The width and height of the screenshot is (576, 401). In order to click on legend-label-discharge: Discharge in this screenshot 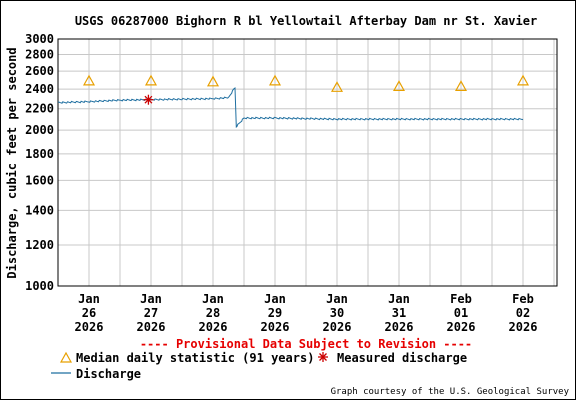, I will do `click(108, 374)`.